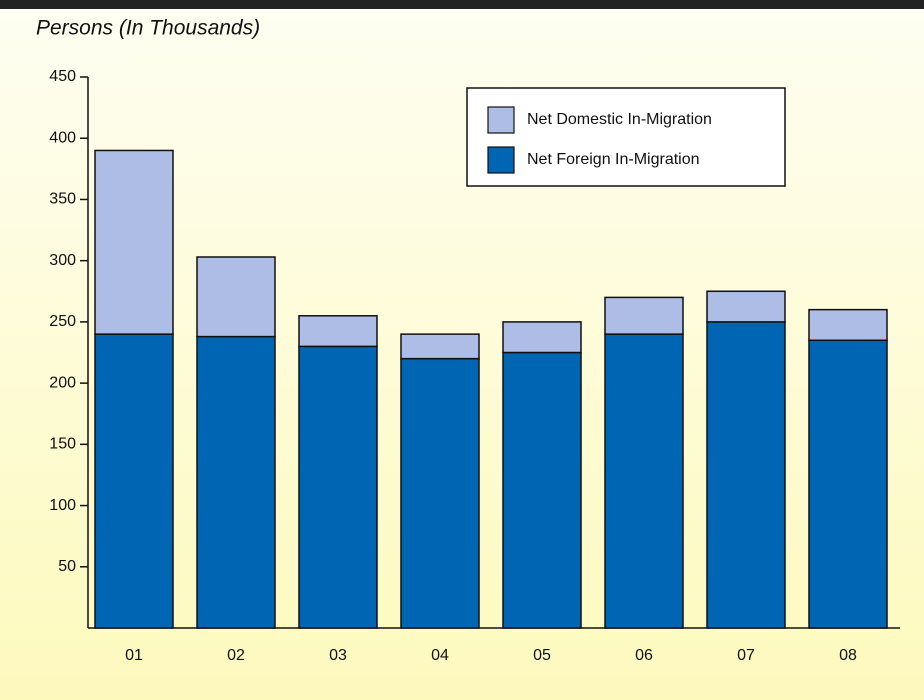  What do you see at coordinates (619, 119) in the screenshot?
I see `legend-label: Net Domestic In-Migration` at bounding box center [619, 119].